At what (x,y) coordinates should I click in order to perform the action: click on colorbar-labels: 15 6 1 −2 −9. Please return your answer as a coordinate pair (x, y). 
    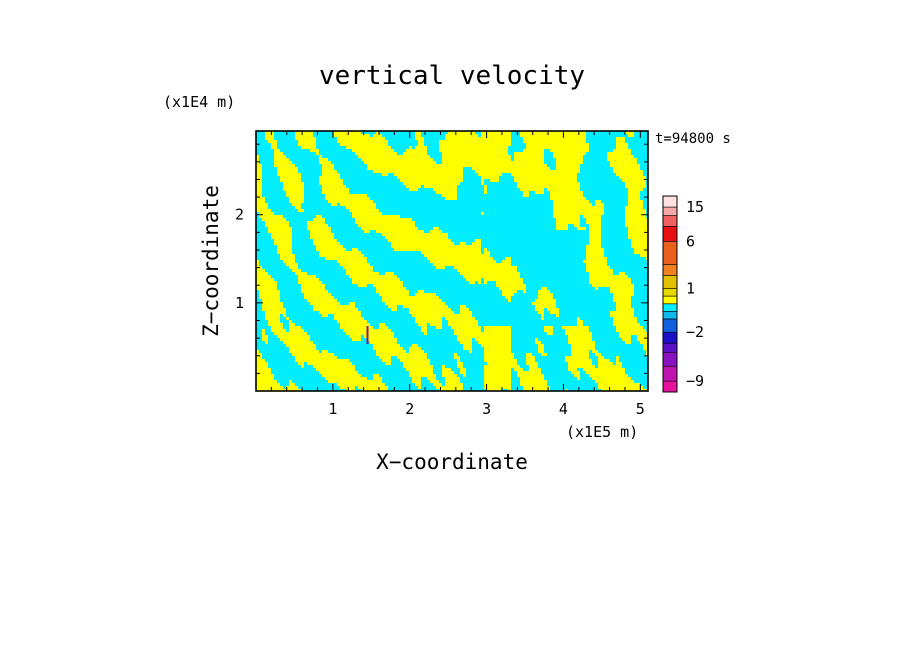
    Looking at the image, I should click on (695, 294).